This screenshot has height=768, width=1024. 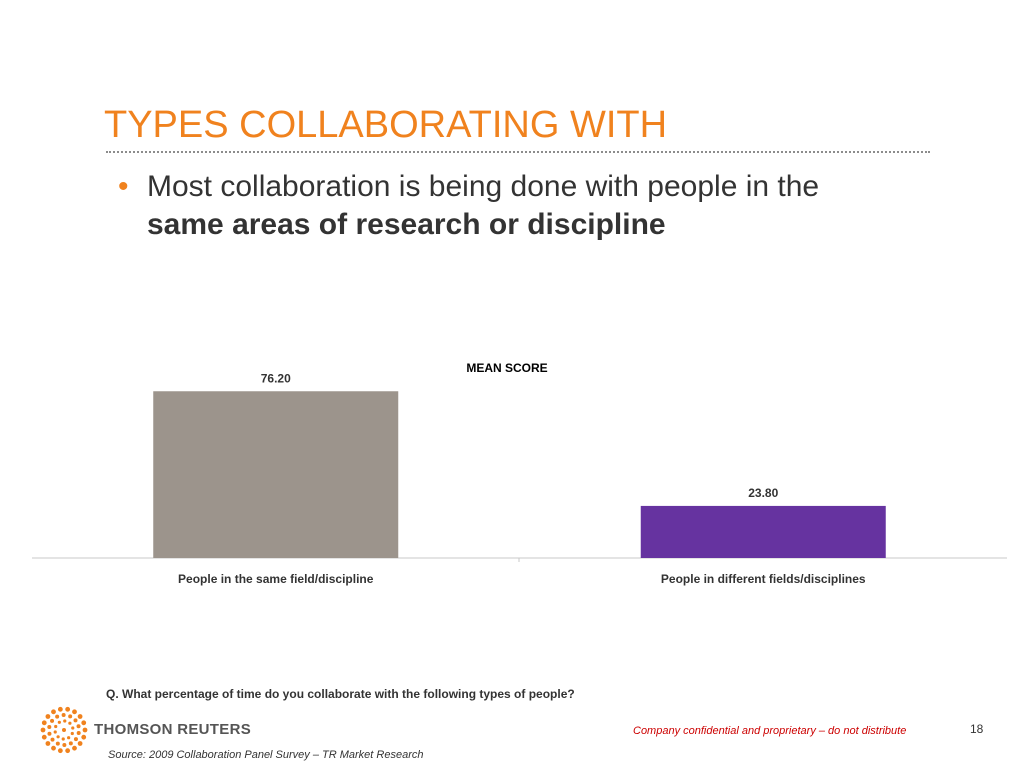 I want to click on bar-value-label-1: 76.20, so click(x=276, y=378).